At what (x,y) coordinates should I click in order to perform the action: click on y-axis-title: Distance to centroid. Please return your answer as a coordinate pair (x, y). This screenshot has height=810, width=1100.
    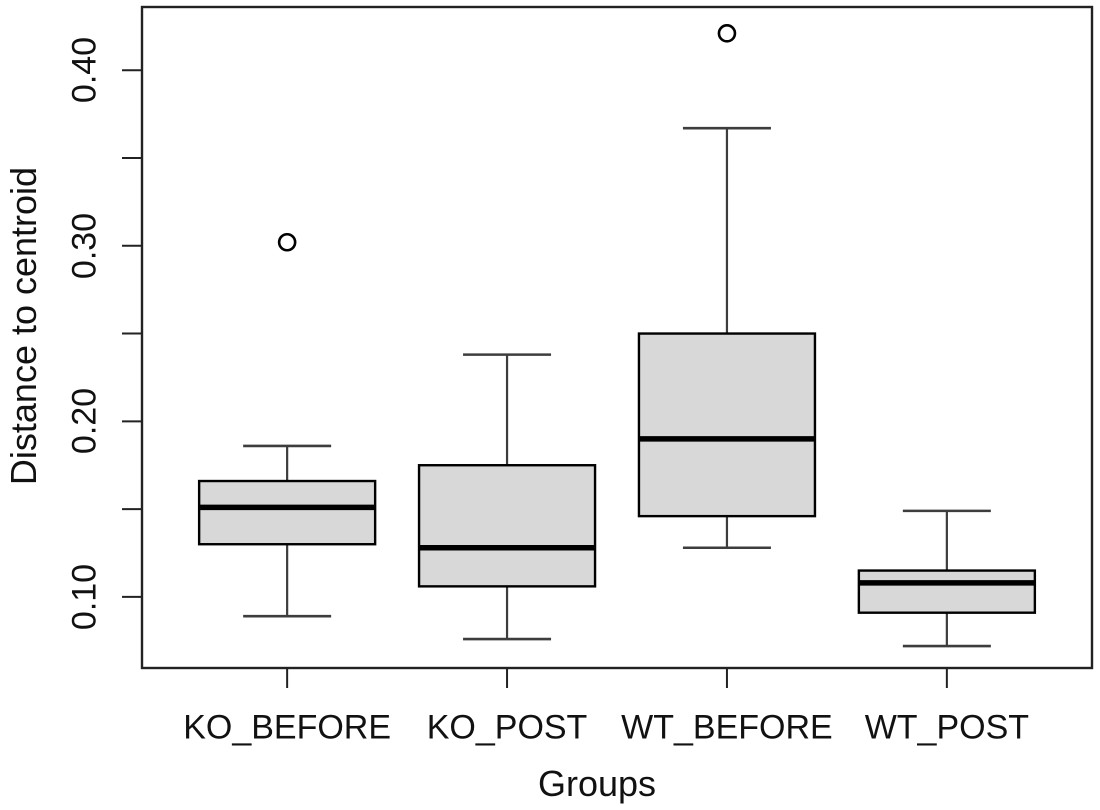
    Looking at the image, I should click on (23, 326).